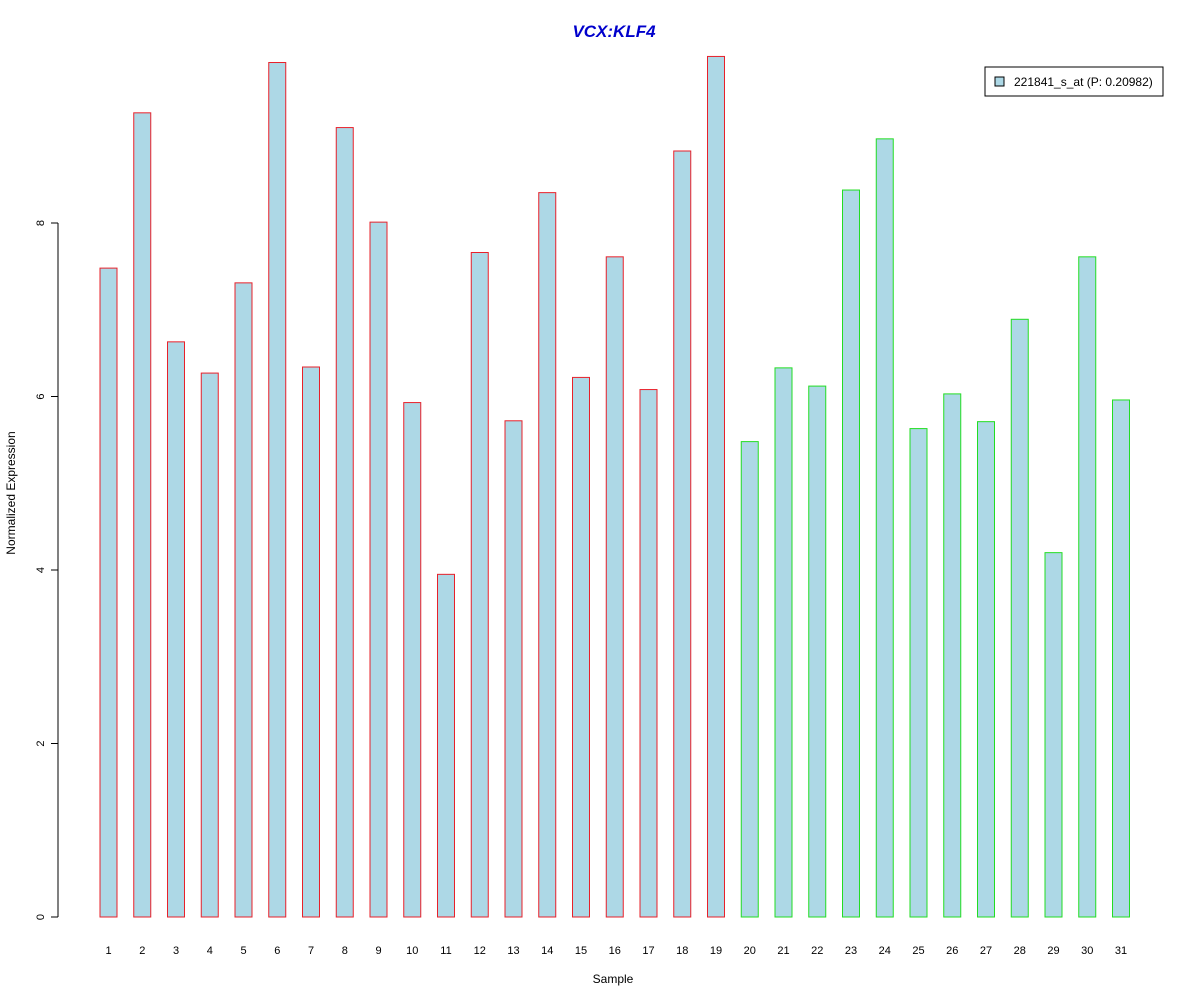  I want to click on legend-swatch, so click(999, 81).